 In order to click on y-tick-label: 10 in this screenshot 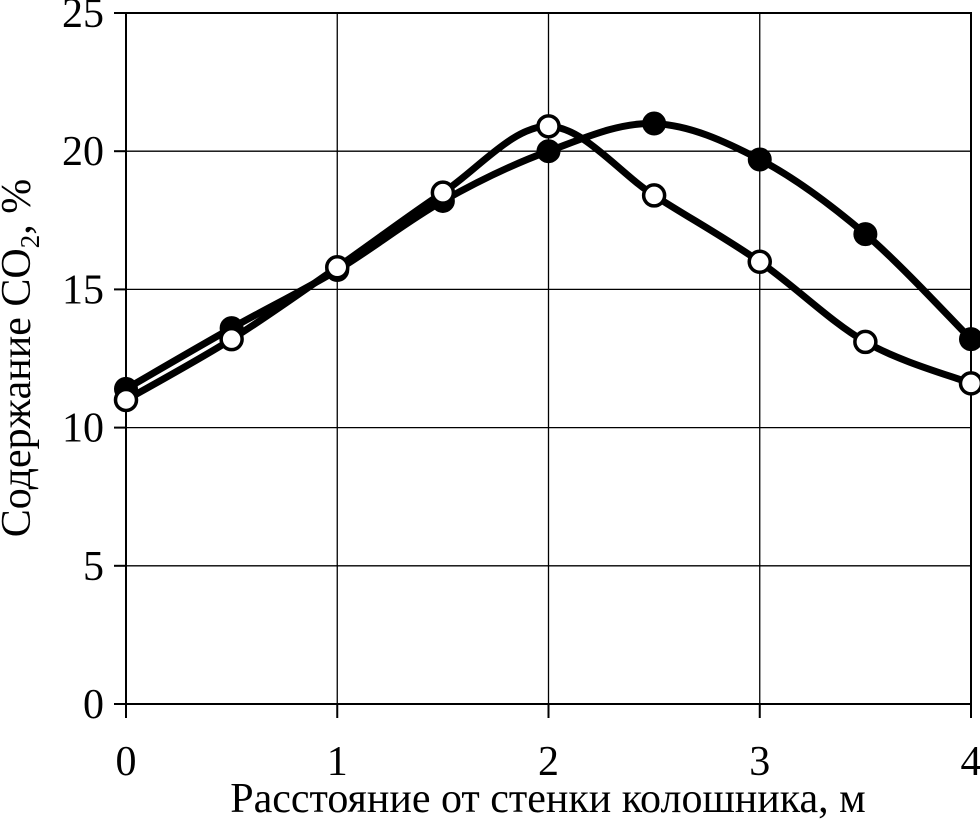, I will do `click(83, 429)`.